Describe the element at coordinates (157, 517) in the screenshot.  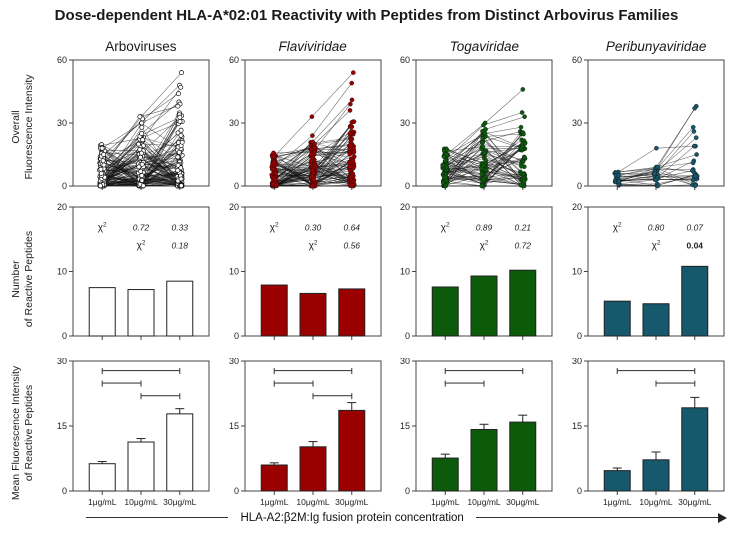
I see `axis-line-left` at that location.